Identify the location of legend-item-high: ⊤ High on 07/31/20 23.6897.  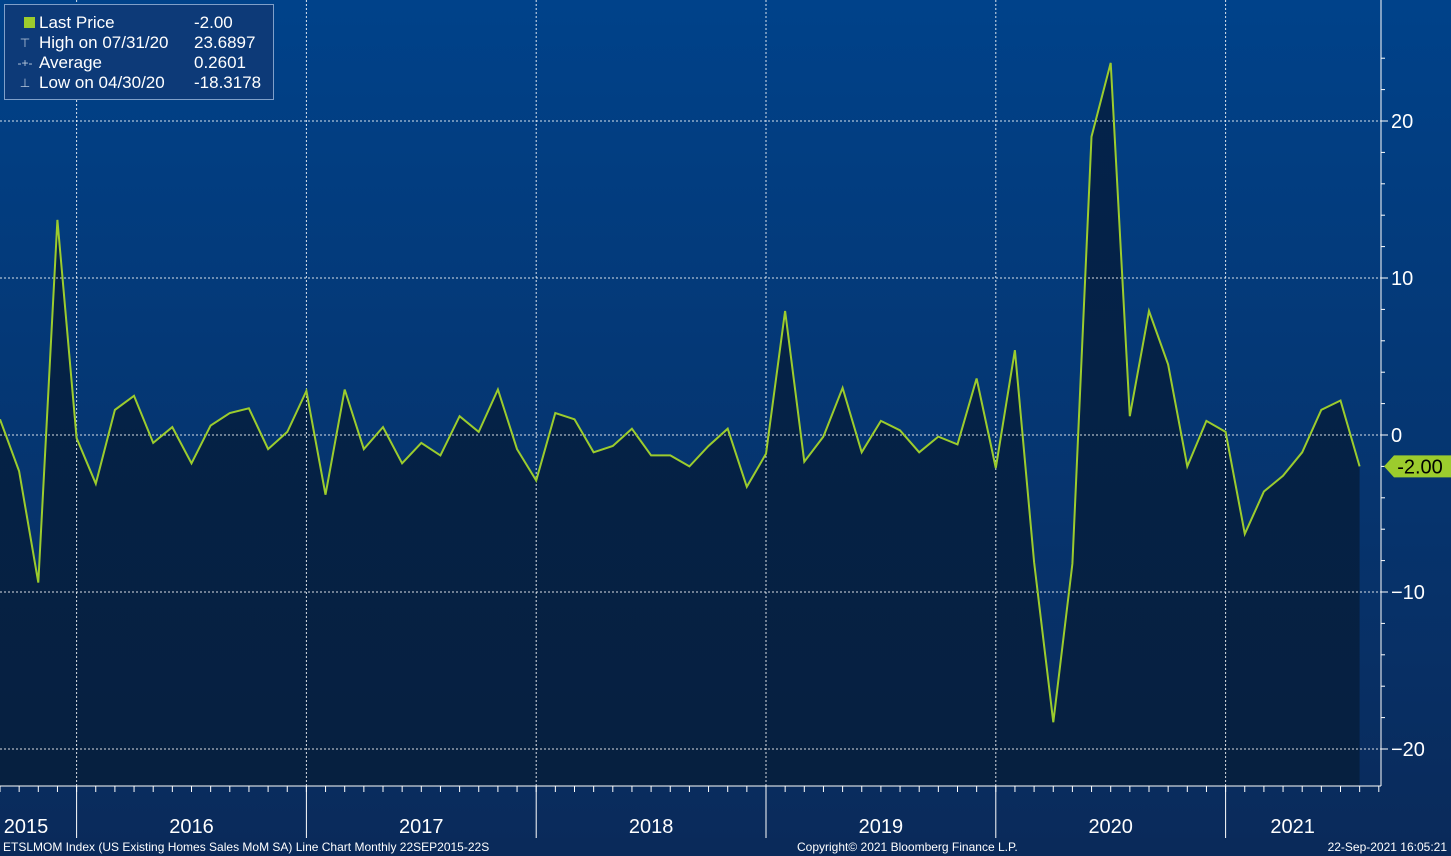
(140, 43).